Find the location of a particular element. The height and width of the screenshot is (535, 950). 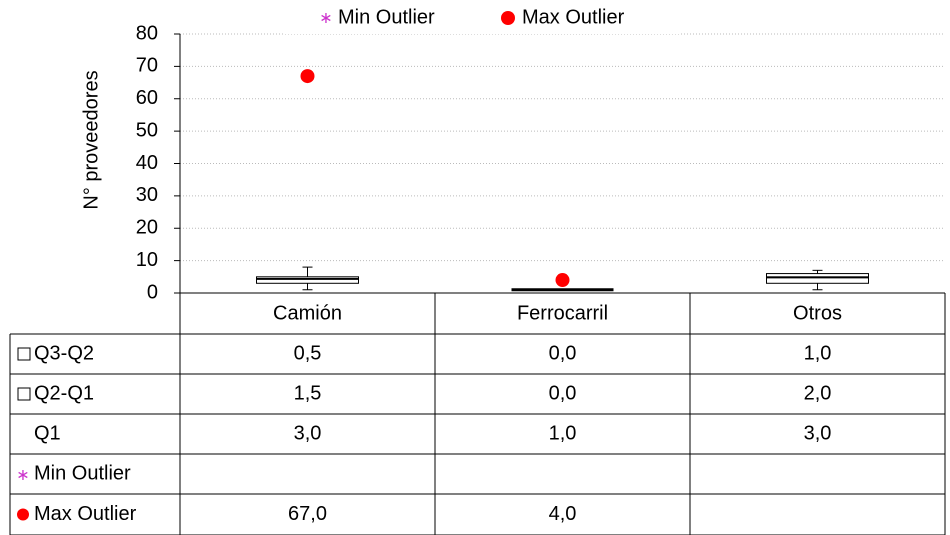

y-tick-label: 80 is located at coordinates (147, 33).